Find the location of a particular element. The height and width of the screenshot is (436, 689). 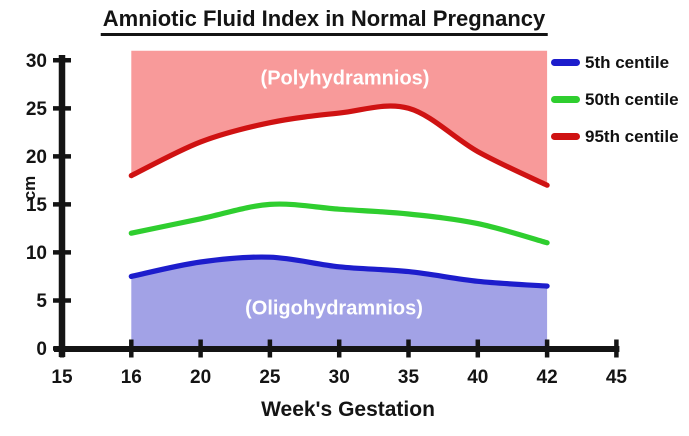

line-50th-centile is located at coordinates (339, 223).